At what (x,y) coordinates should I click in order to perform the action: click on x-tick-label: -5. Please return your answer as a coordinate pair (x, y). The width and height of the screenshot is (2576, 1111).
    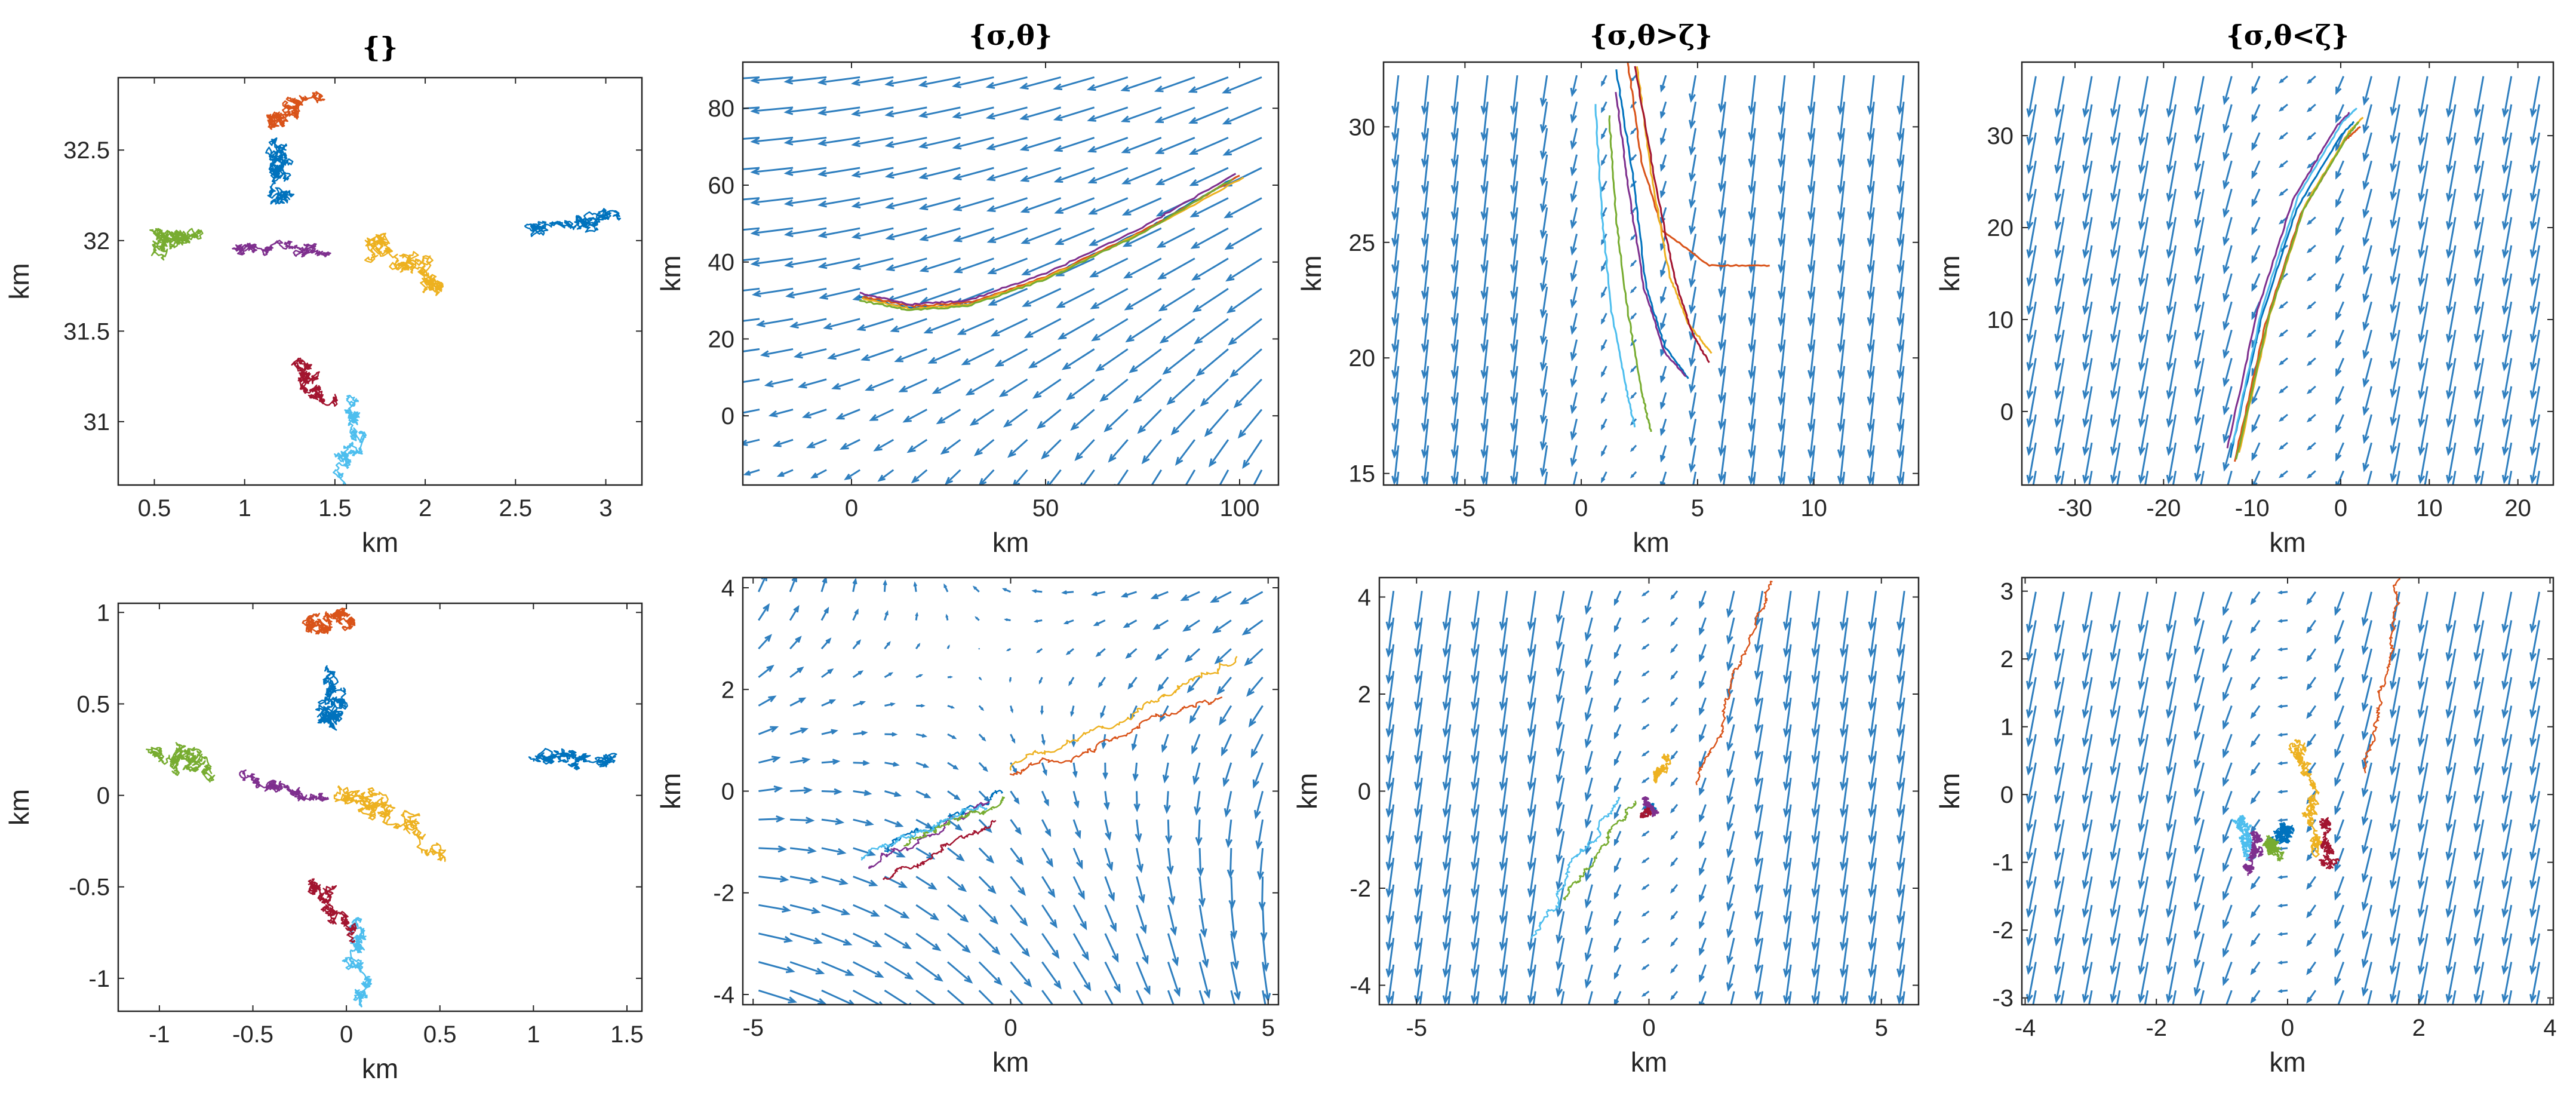
    Looking at the image, I should click on (1416, 1028).